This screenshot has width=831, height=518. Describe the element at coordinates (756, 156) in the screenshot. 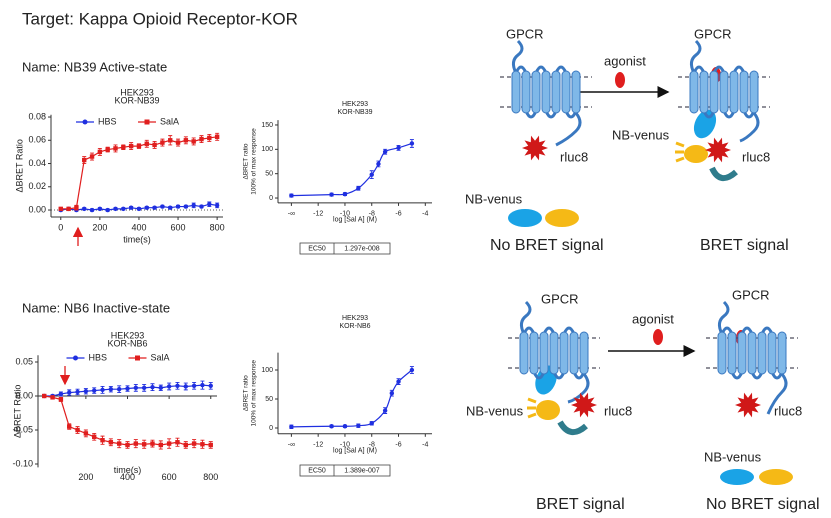

I see `label: rluc8` at that location.